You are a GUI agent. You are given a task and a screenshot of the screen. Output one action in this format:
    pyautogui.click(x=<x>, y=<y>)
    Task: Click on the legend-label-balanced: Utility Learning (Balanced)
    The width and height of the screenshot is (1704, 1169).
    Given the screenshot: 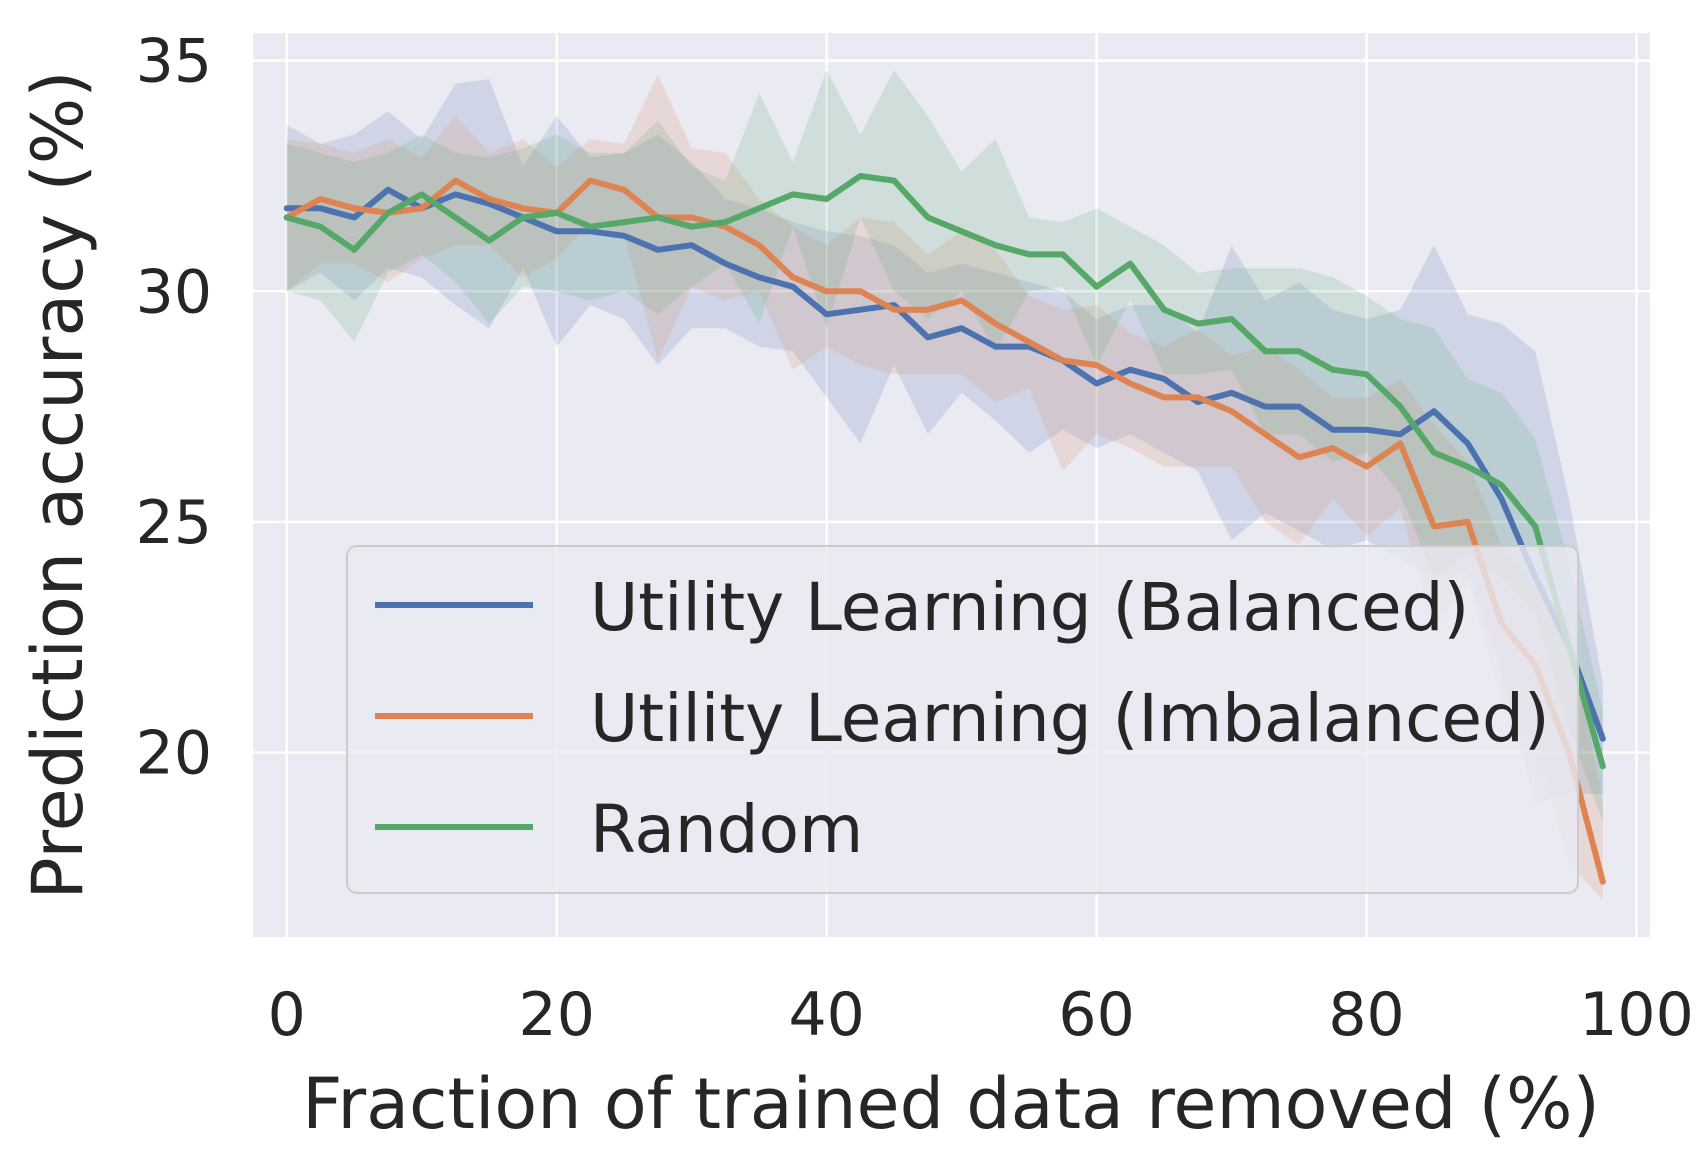 What is the action you would take?
    pyautogui.click(x=1029, y=607)
    